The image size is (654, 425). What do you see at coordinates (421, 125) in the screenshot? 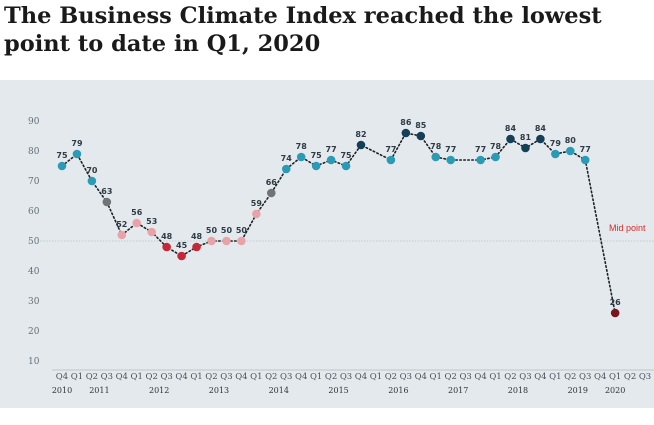
I see `data-label: 85` at bounding box center [421, 125].